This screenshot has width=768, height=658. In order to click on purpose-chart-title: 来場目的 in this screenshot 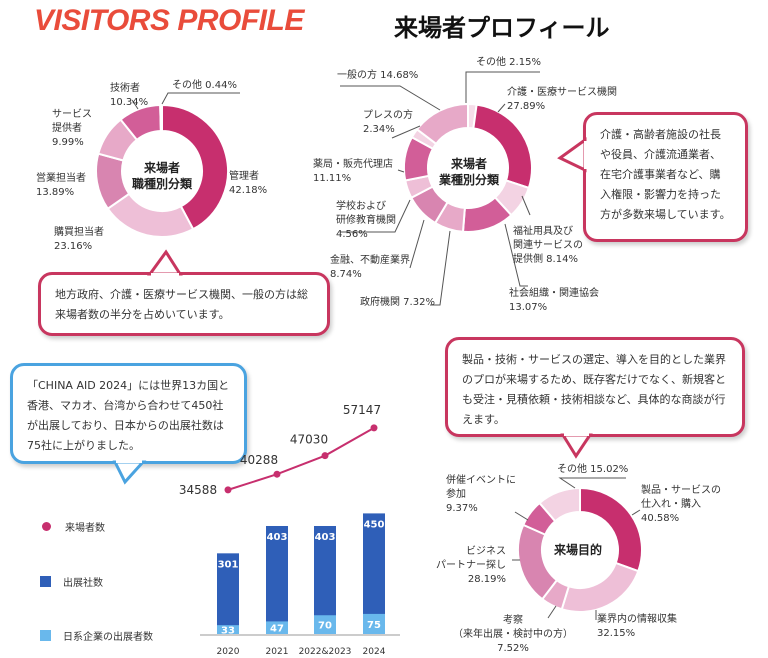, I will do `click(578, 550)`.